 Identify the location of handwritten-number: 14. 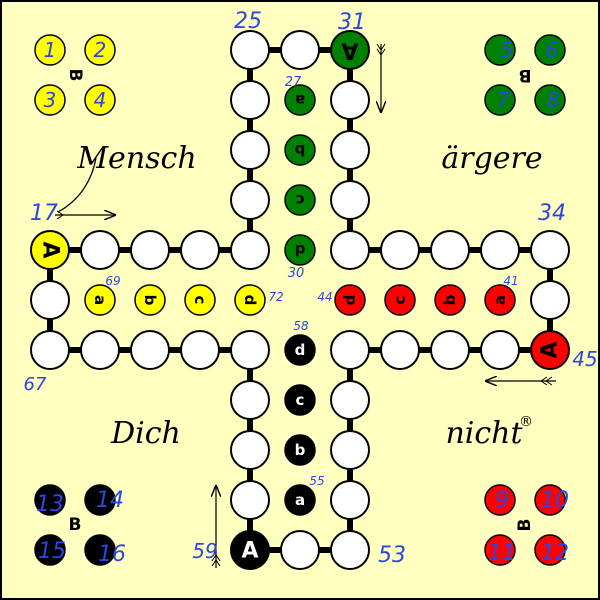
(110, 500).